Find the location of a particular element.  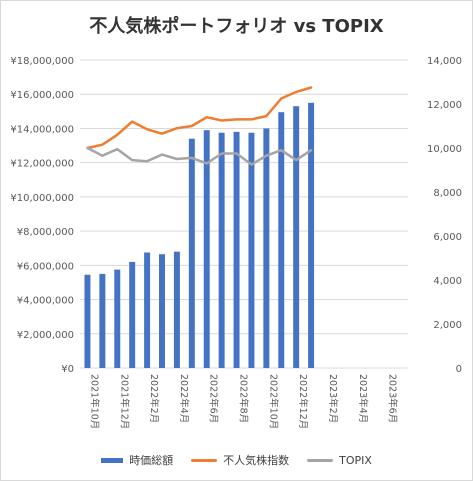

y-left-tick-label: ¥10,000,000 is located at coordinates (42, 198).